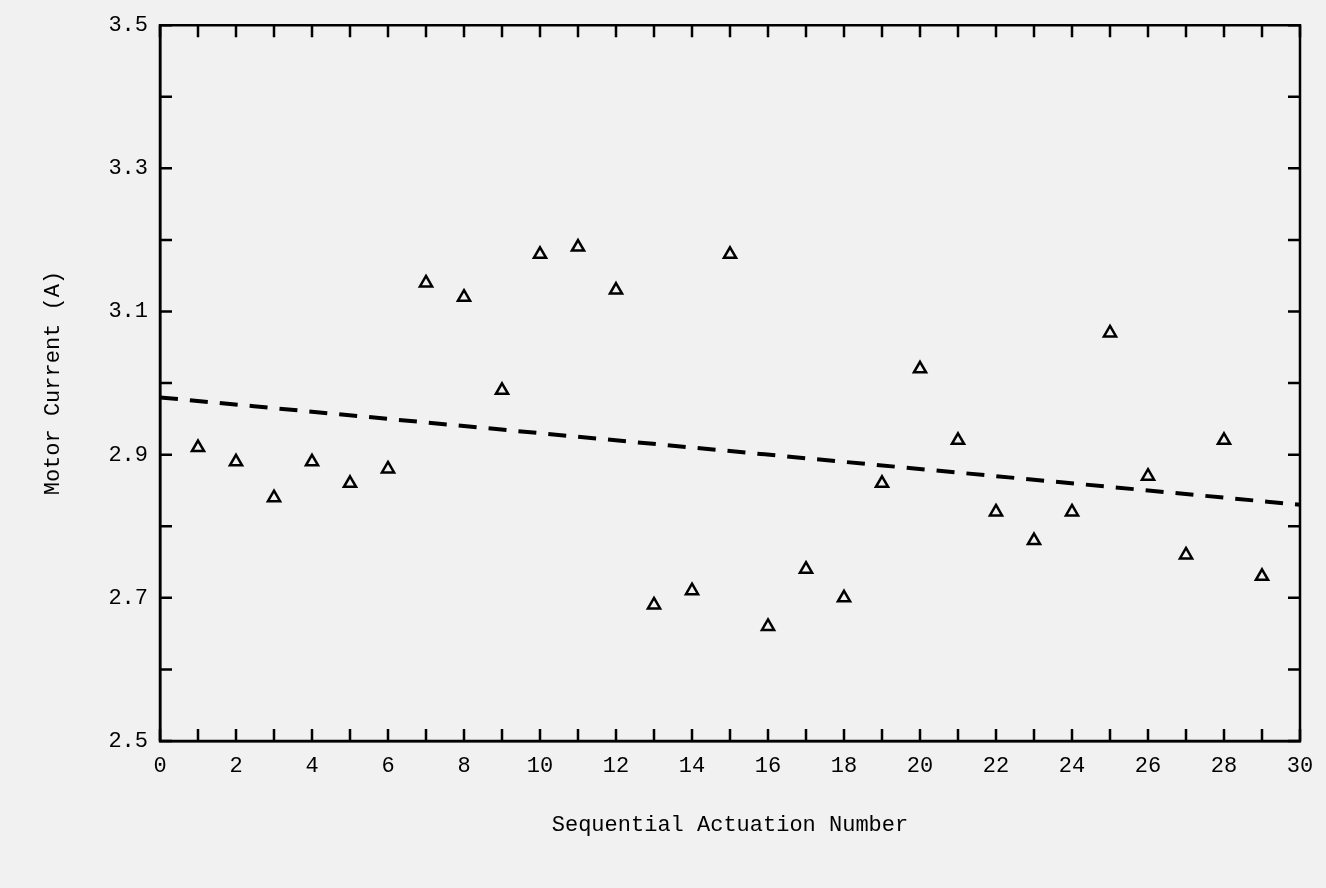 The image size is (1326, 888). What do you see at coordinates (616, 767) in the screenshot?
I see `x-tick-label: 12` at bounding box center [616, 767].